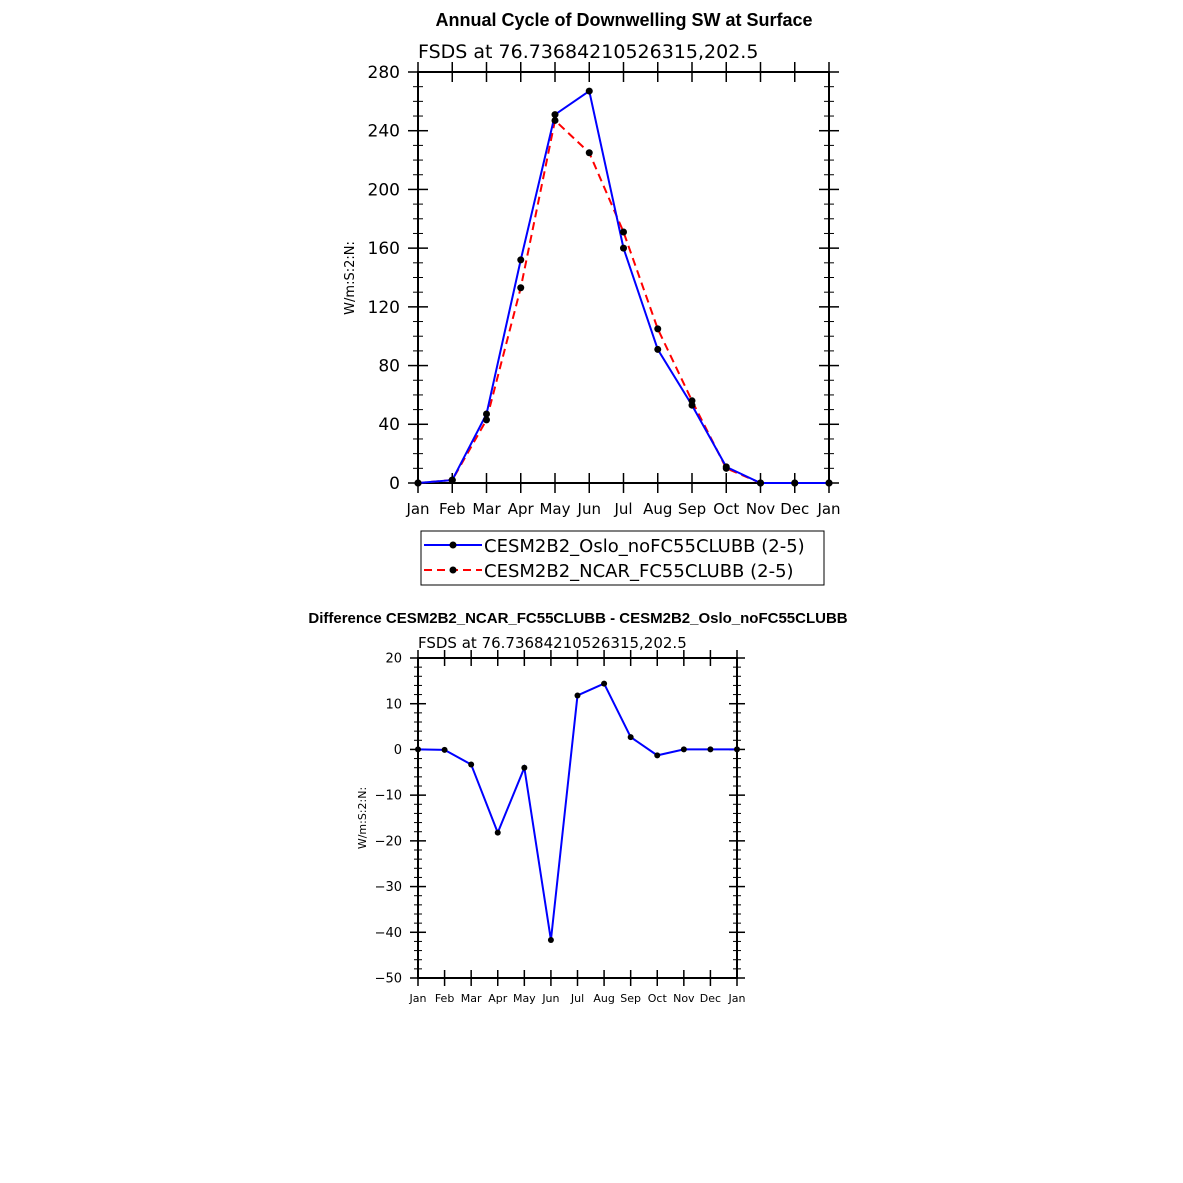 The width and height of the screenshot is (1183, 1183). Describe the element at coordinates (388, 841) in the screenshot. I see `y-tick-label: −20` at that location.